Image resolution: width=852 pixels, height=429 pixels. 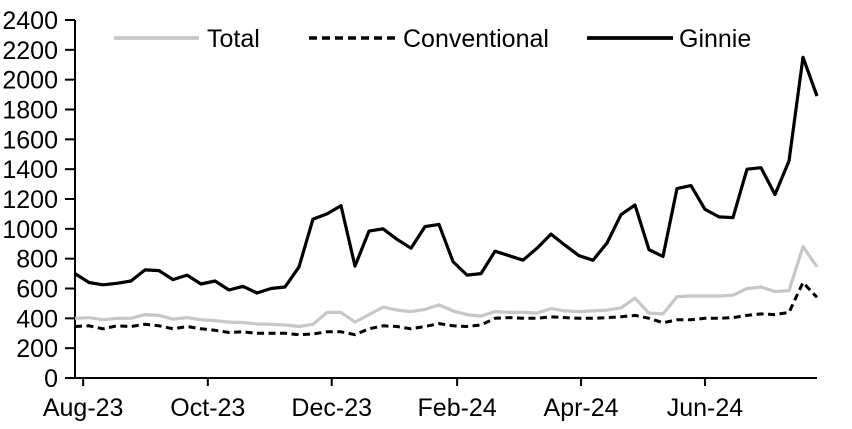 I want to click on legend-label-ginnie: Ginnie, so click(x=715, y=39).